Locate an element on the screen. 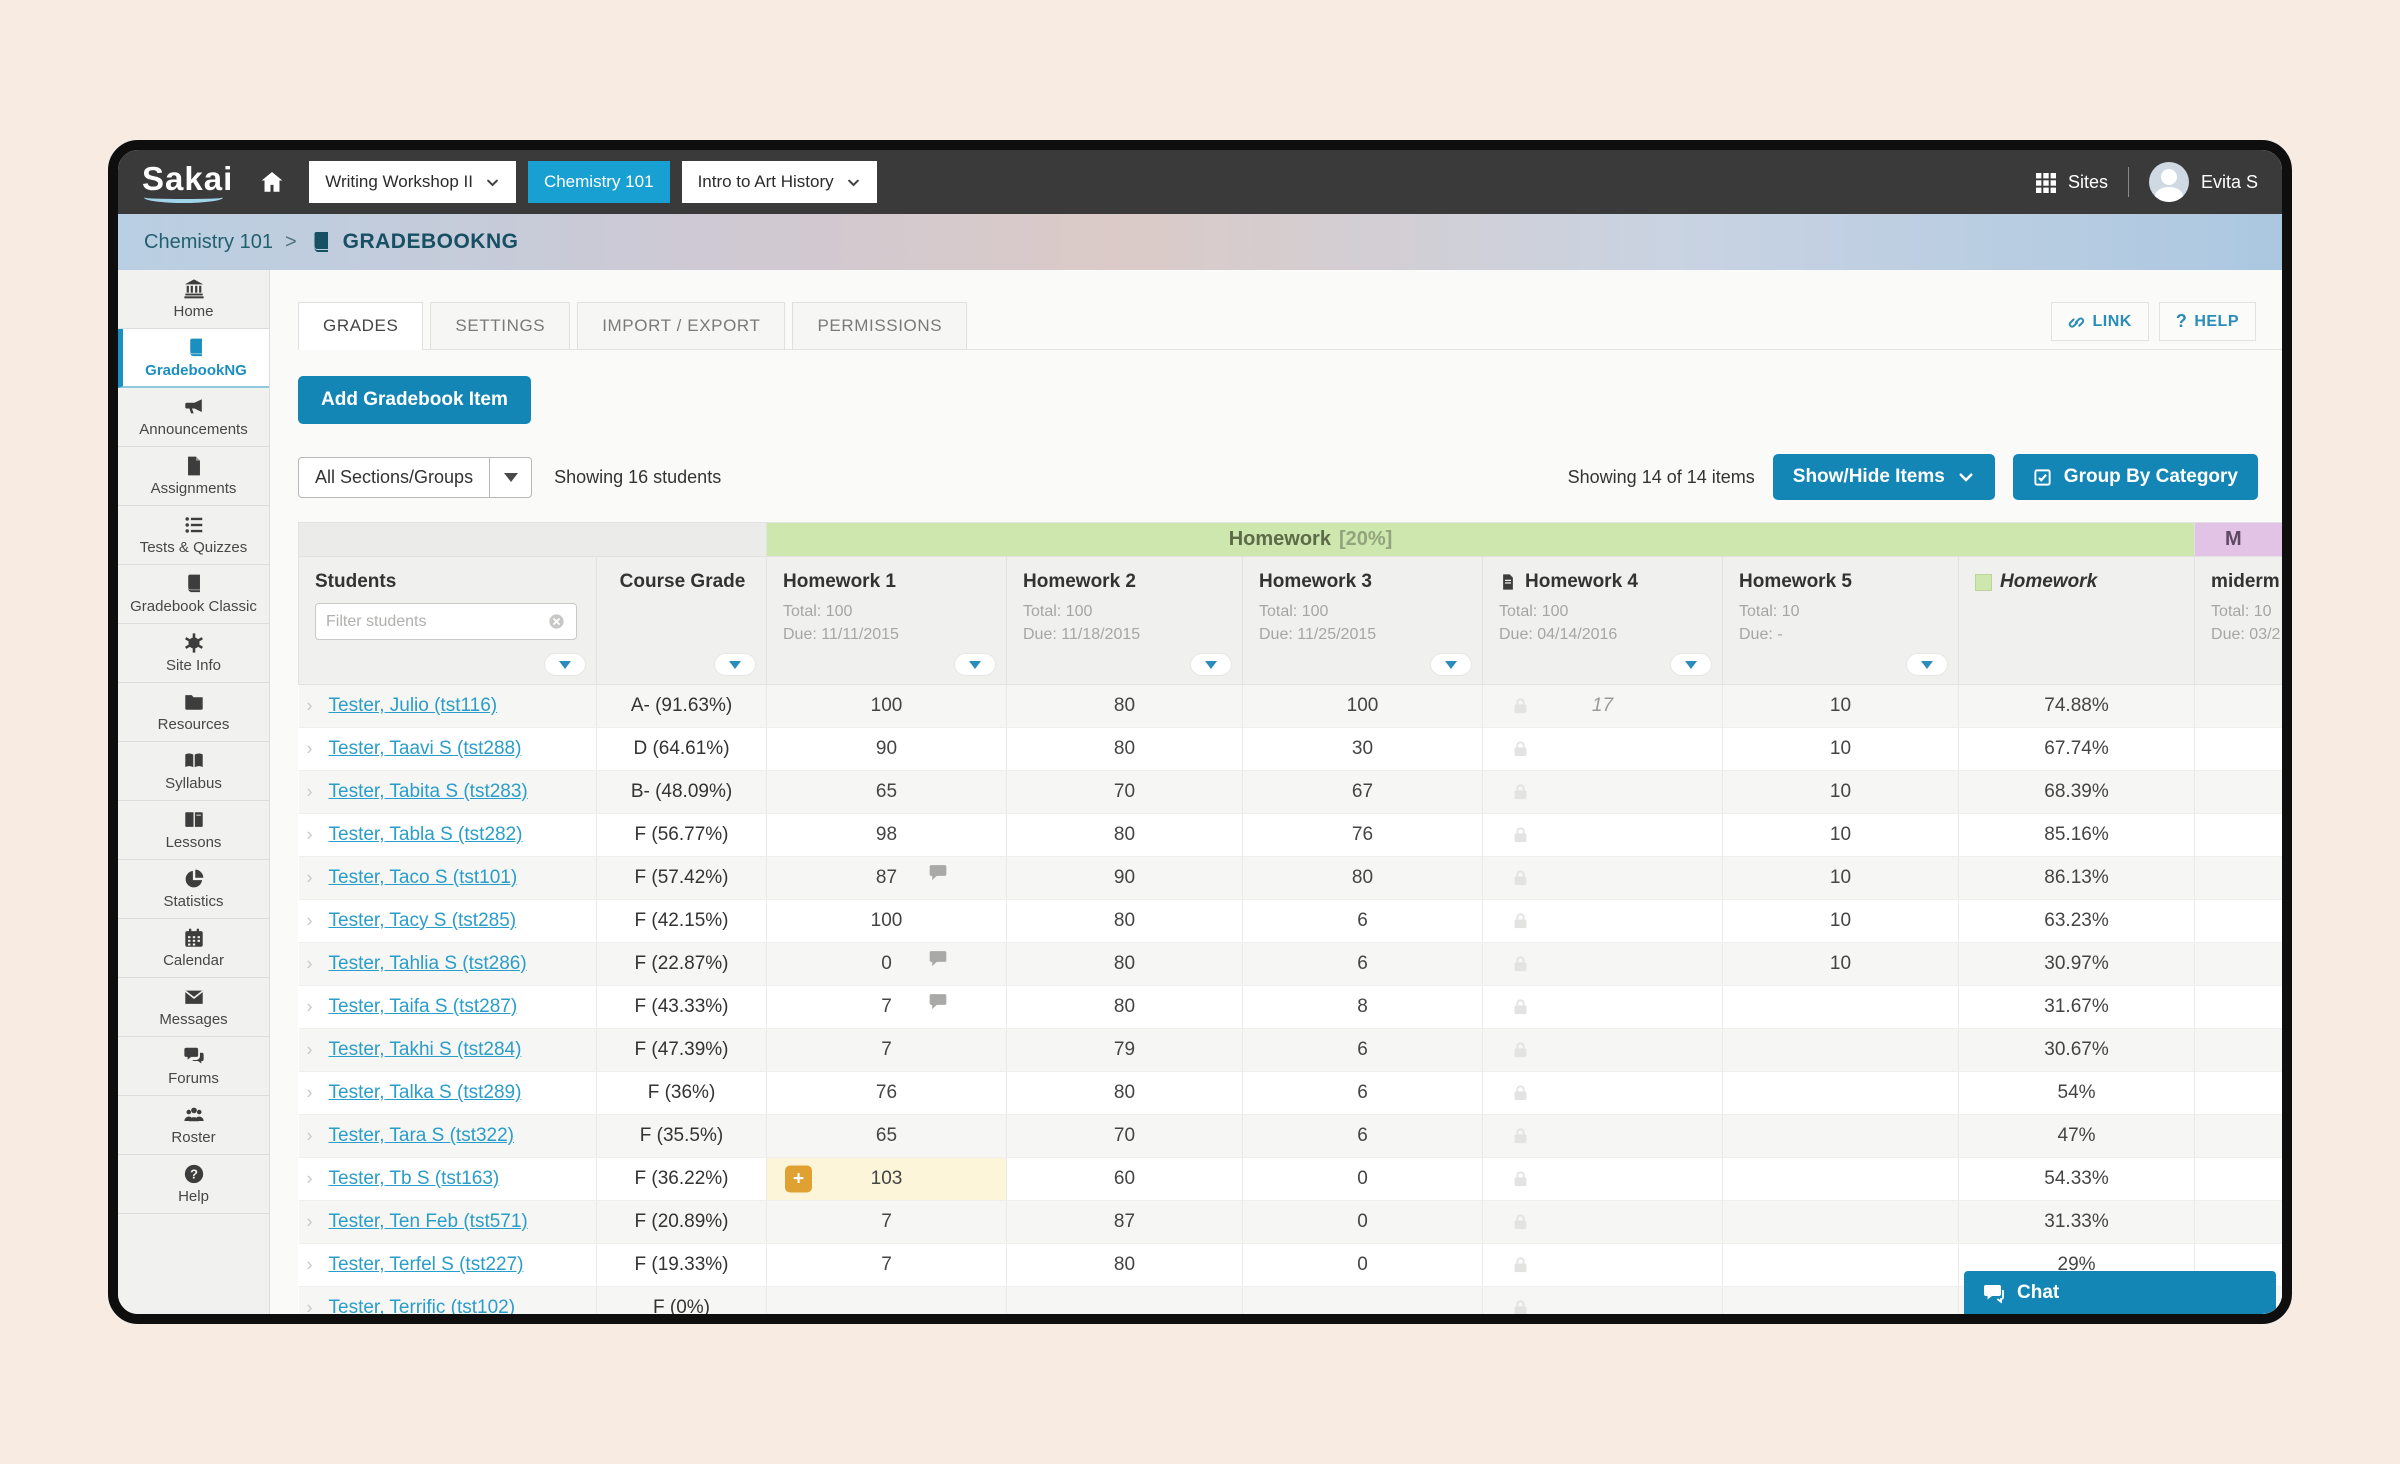 This screenshot has width=2400, height=1464. grade-cell-hw3 is located at coordinates (1362, 1300).